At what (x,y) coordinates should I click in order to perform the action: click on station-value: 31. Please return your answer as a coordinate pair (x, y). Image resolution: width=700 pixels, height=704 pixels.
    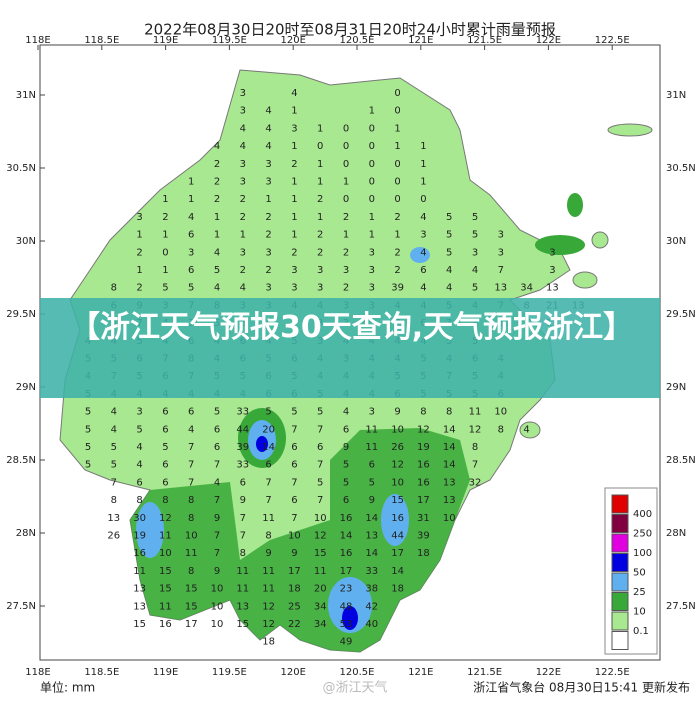
    Looking at the image, I should click on (423, 518).